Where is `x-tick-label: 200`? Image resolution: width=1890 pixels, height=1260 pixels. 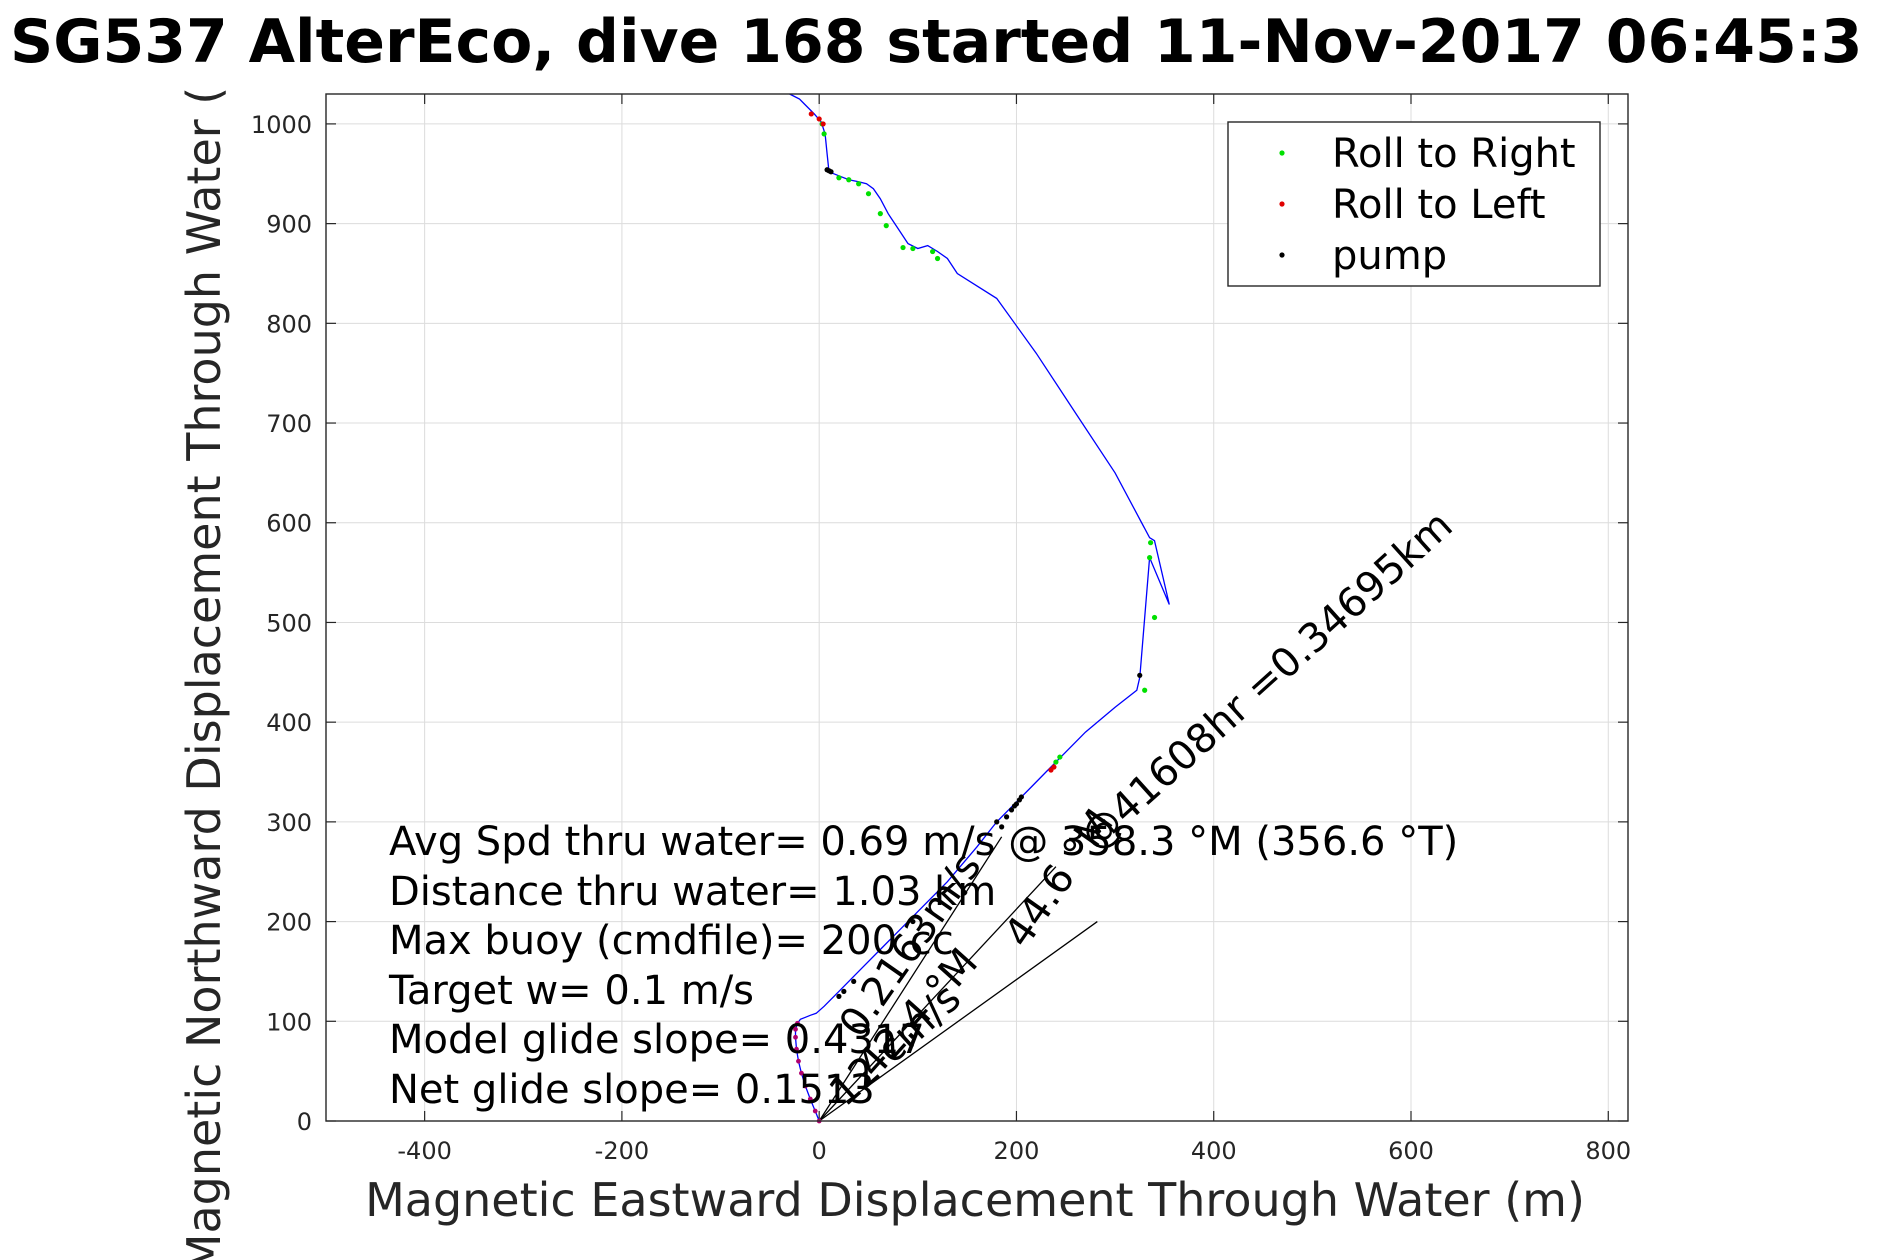
x-tick-label: 200 is located at coordinates (1017, 1151).